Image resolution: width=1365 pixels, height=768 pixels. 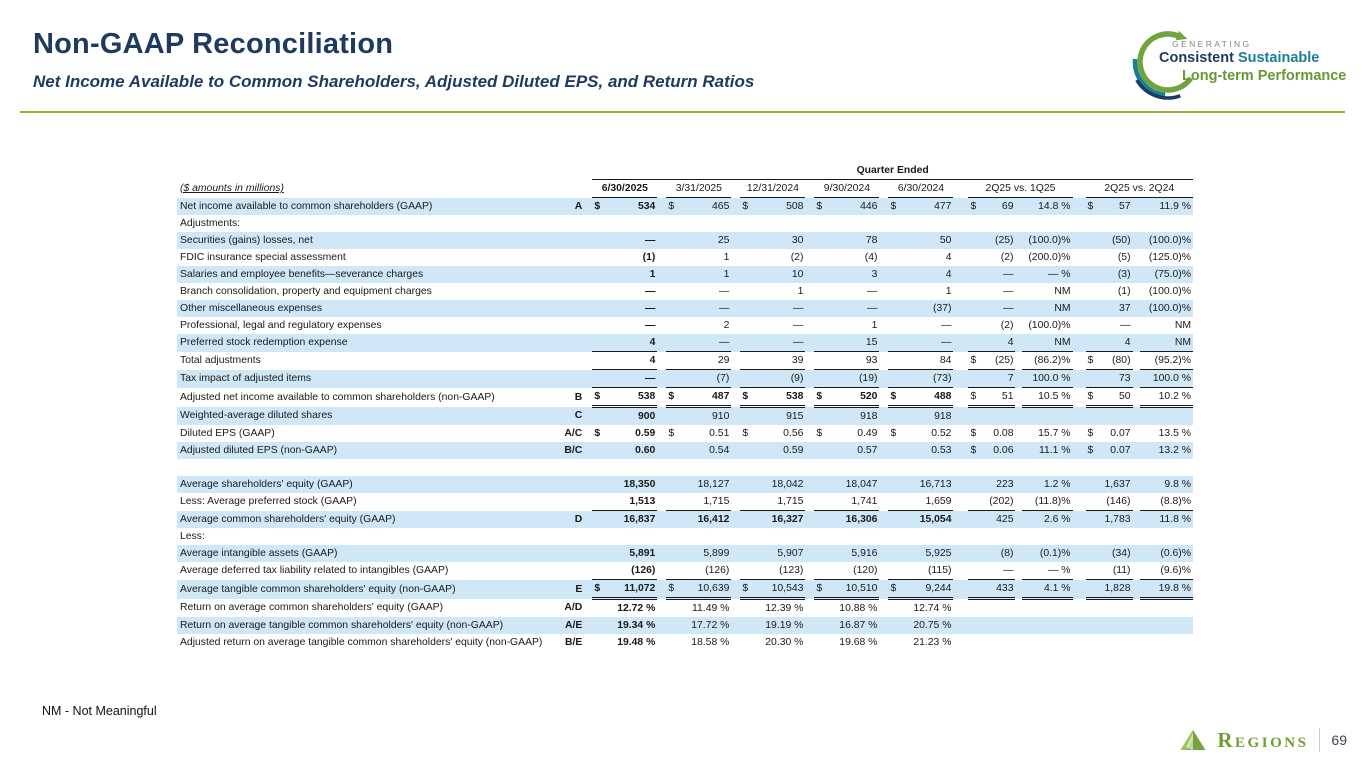 I want to click on cell-percent: 15.7 %, so click(x=1054, y=433).